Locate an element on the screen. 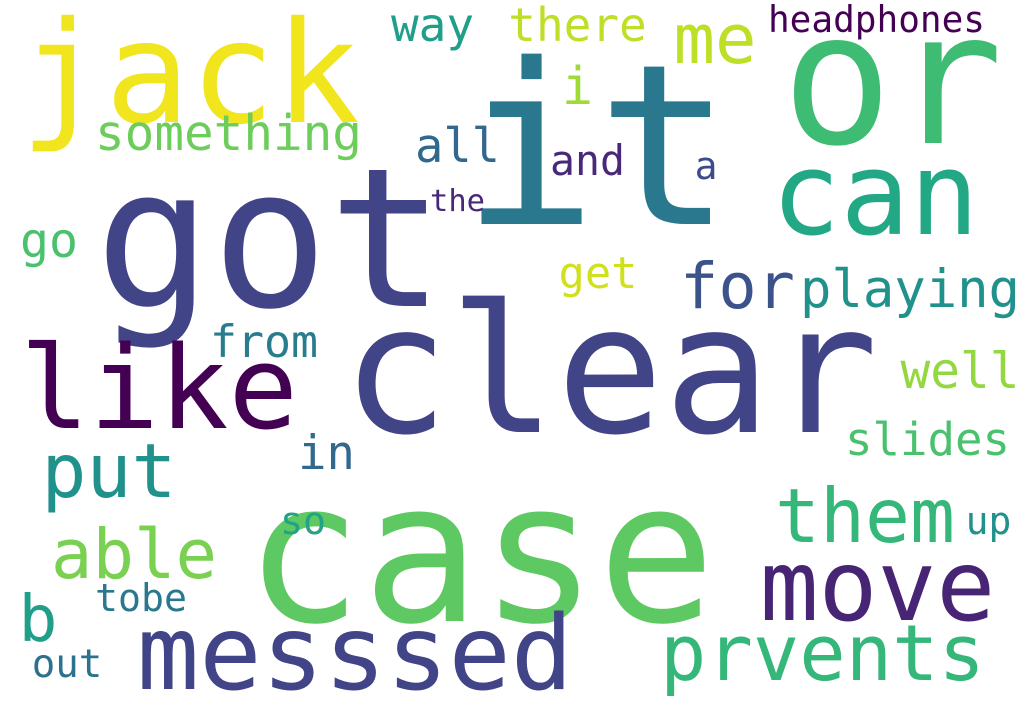 The height and width of the screenshot is (720, 1024). word-them: them is located at coordinates (865, 517).